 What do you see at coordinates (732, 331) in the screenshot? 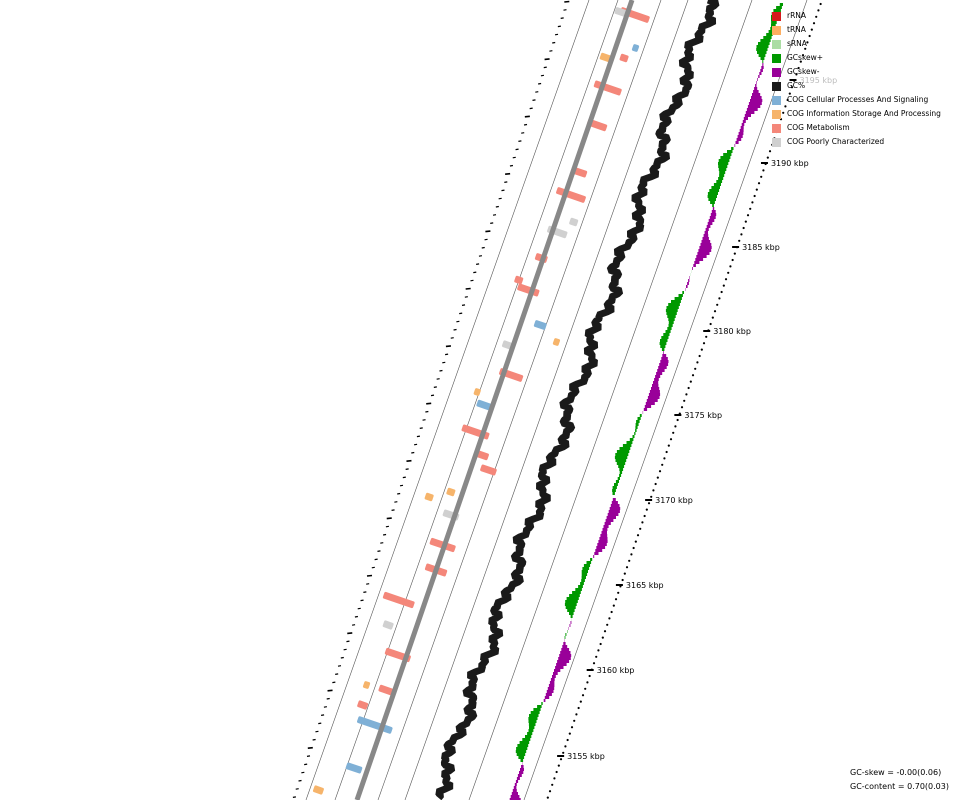
I see `axis-tick-label: 3180 kbp` at bounding box center [732, 331].